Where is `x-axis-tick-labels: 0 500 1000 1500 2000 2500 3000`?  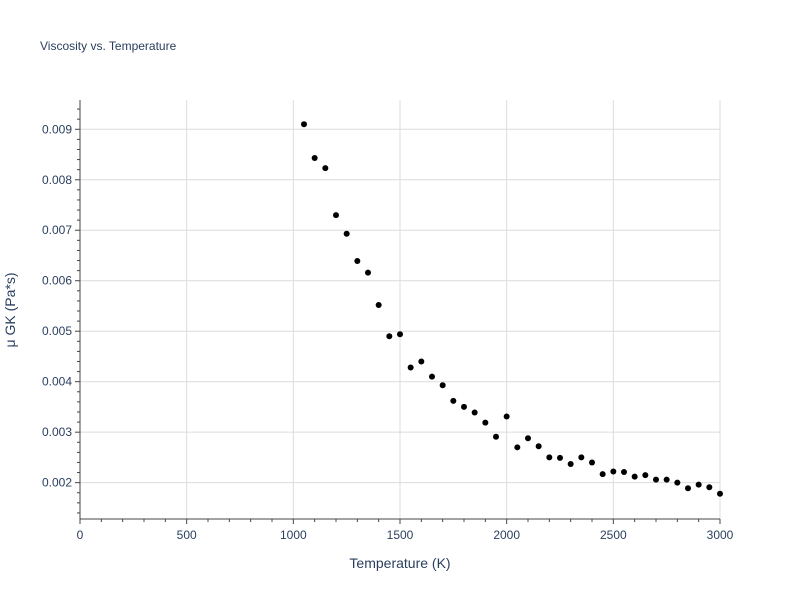 x-axis-tick-labels: 0 500 1000 1500 2000 2500 3000 is located at coordinates (405, 535).